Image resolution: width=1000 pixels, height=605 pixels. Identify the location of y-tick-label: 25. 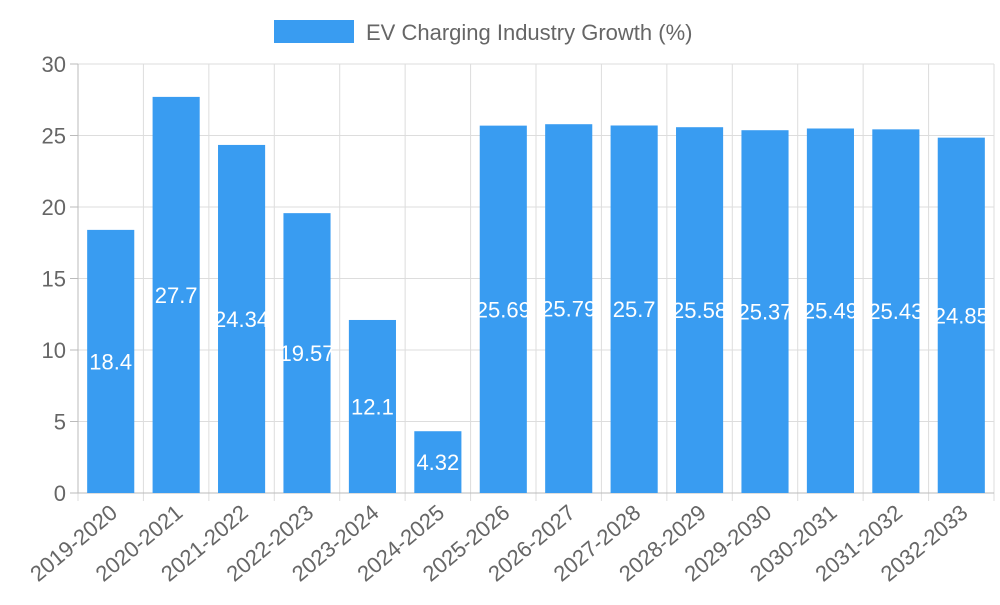
(54, 136).